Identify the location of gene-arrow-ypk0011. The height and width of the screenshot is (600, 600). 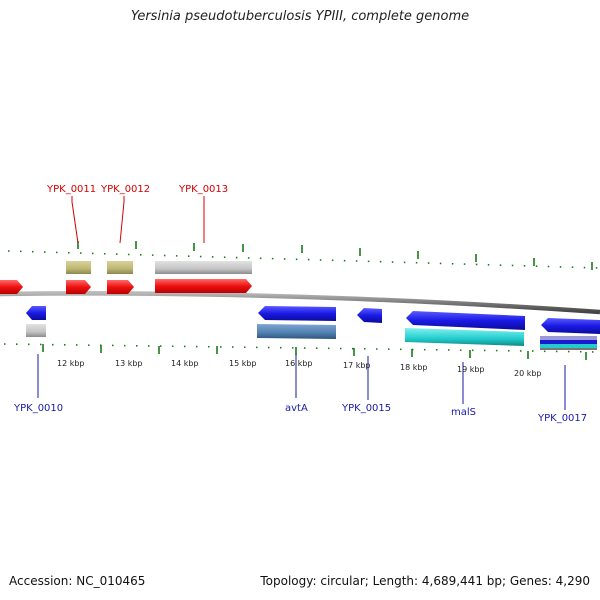
(78, 287).